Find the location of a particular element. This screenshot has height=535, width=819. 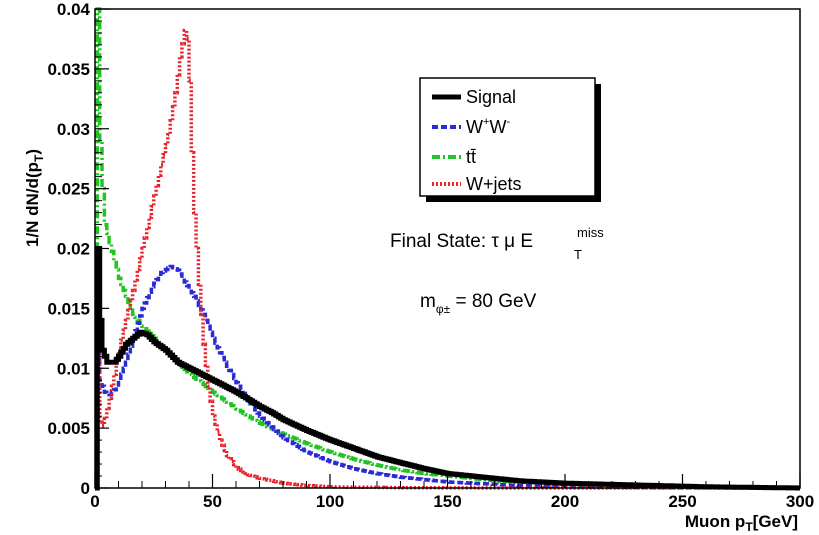

x-tick-label: 150 is located at coordinates (447, 501).